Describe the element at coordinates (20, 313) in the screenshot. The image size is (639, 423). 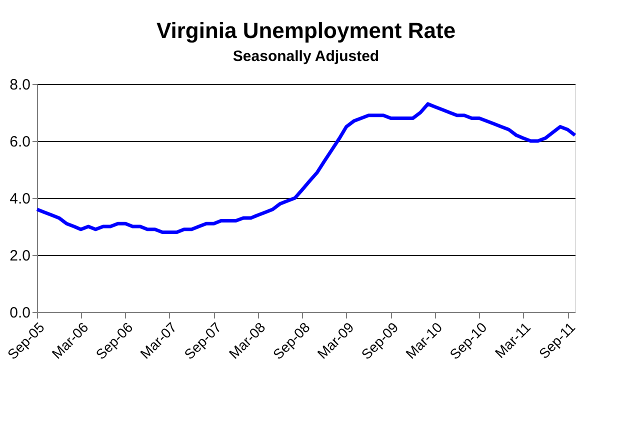
I see `y-tick-label: 0.0` at that location.